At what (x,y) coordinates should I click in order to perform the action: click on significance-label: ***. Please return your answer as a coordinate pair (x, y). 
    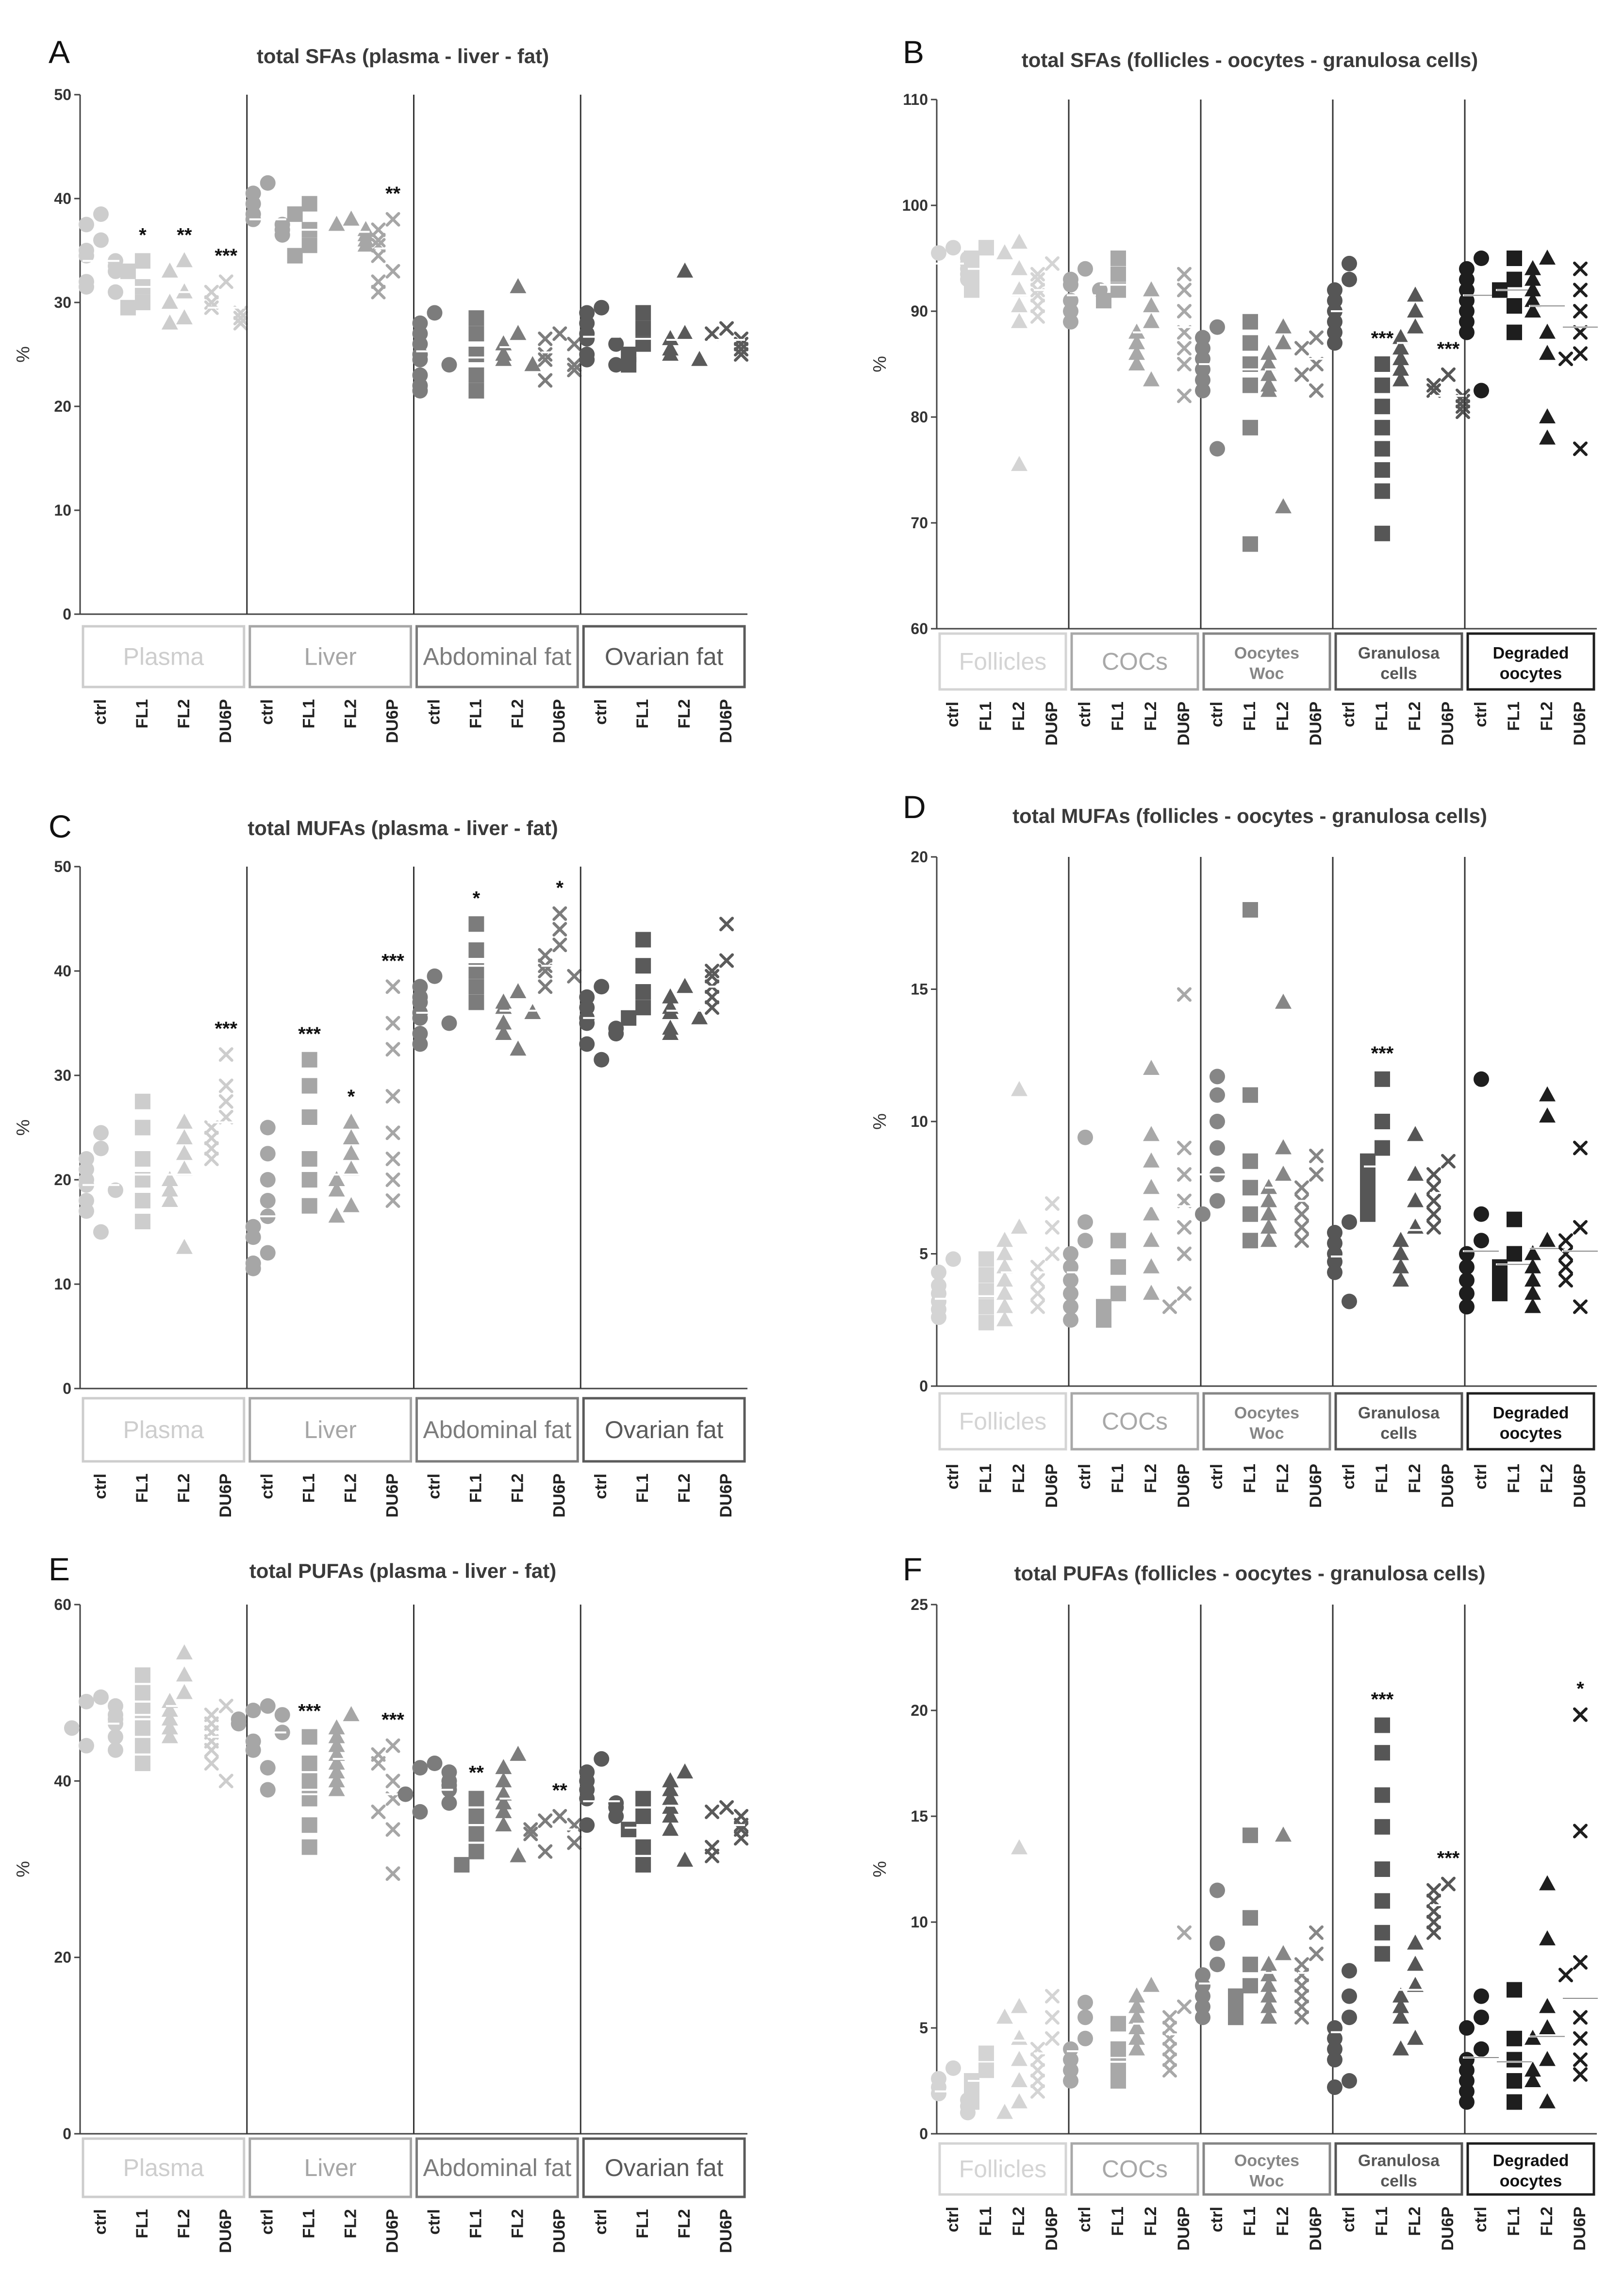
    Looking at the image, I should click on (309, 1034).